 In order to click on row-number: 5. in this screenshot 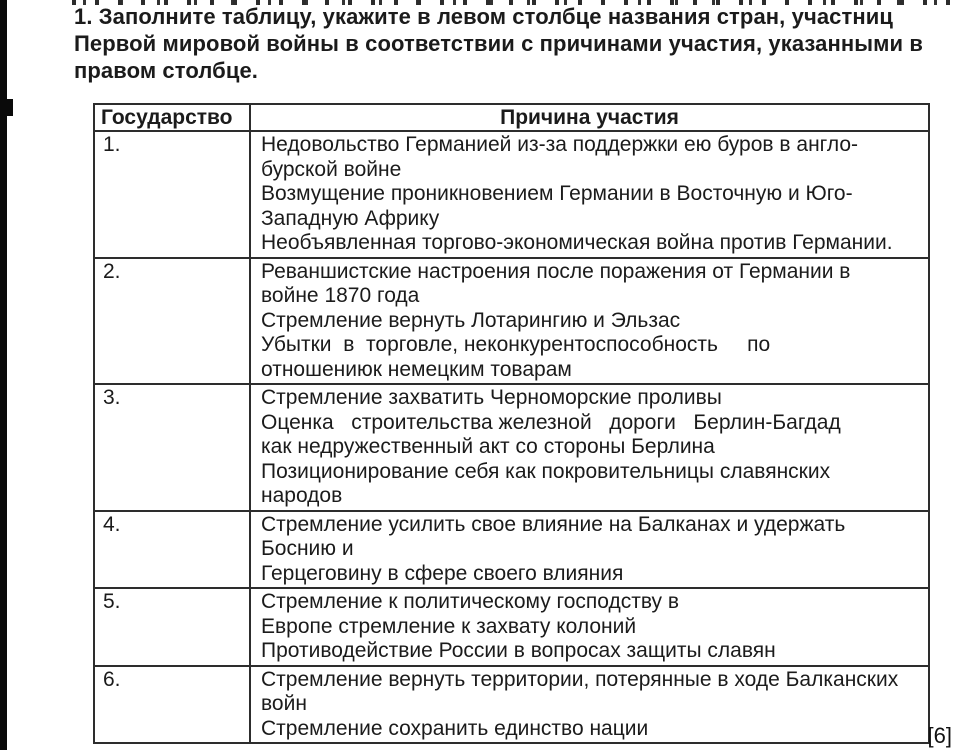, I will do `click(172, 627)`.